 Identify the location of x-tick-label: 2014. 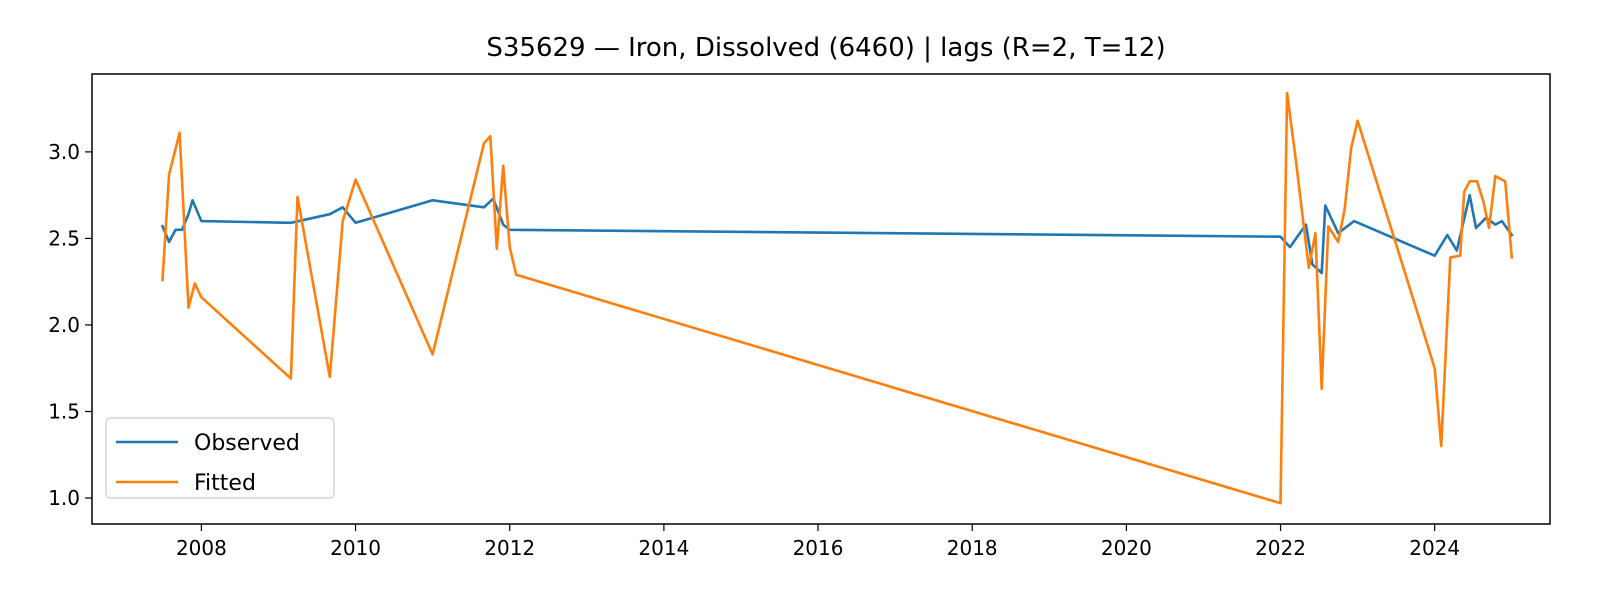
(663, 548).